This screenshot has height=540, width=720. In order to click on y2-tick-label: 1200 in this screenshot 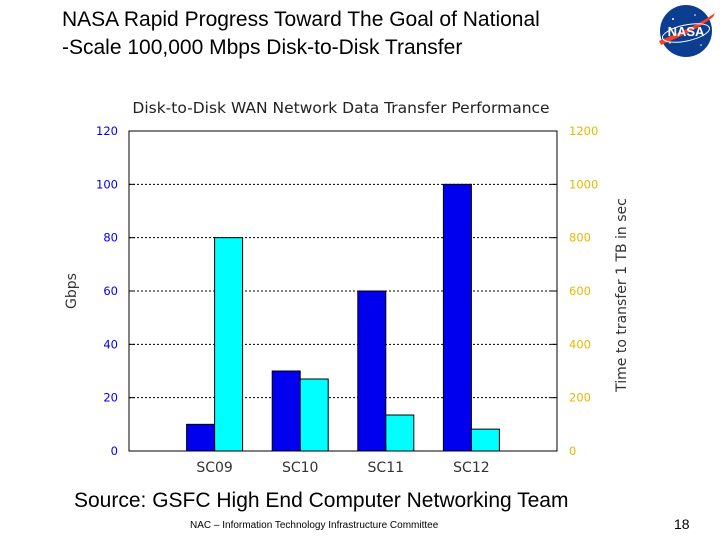, I will do `click(583, 131)`.